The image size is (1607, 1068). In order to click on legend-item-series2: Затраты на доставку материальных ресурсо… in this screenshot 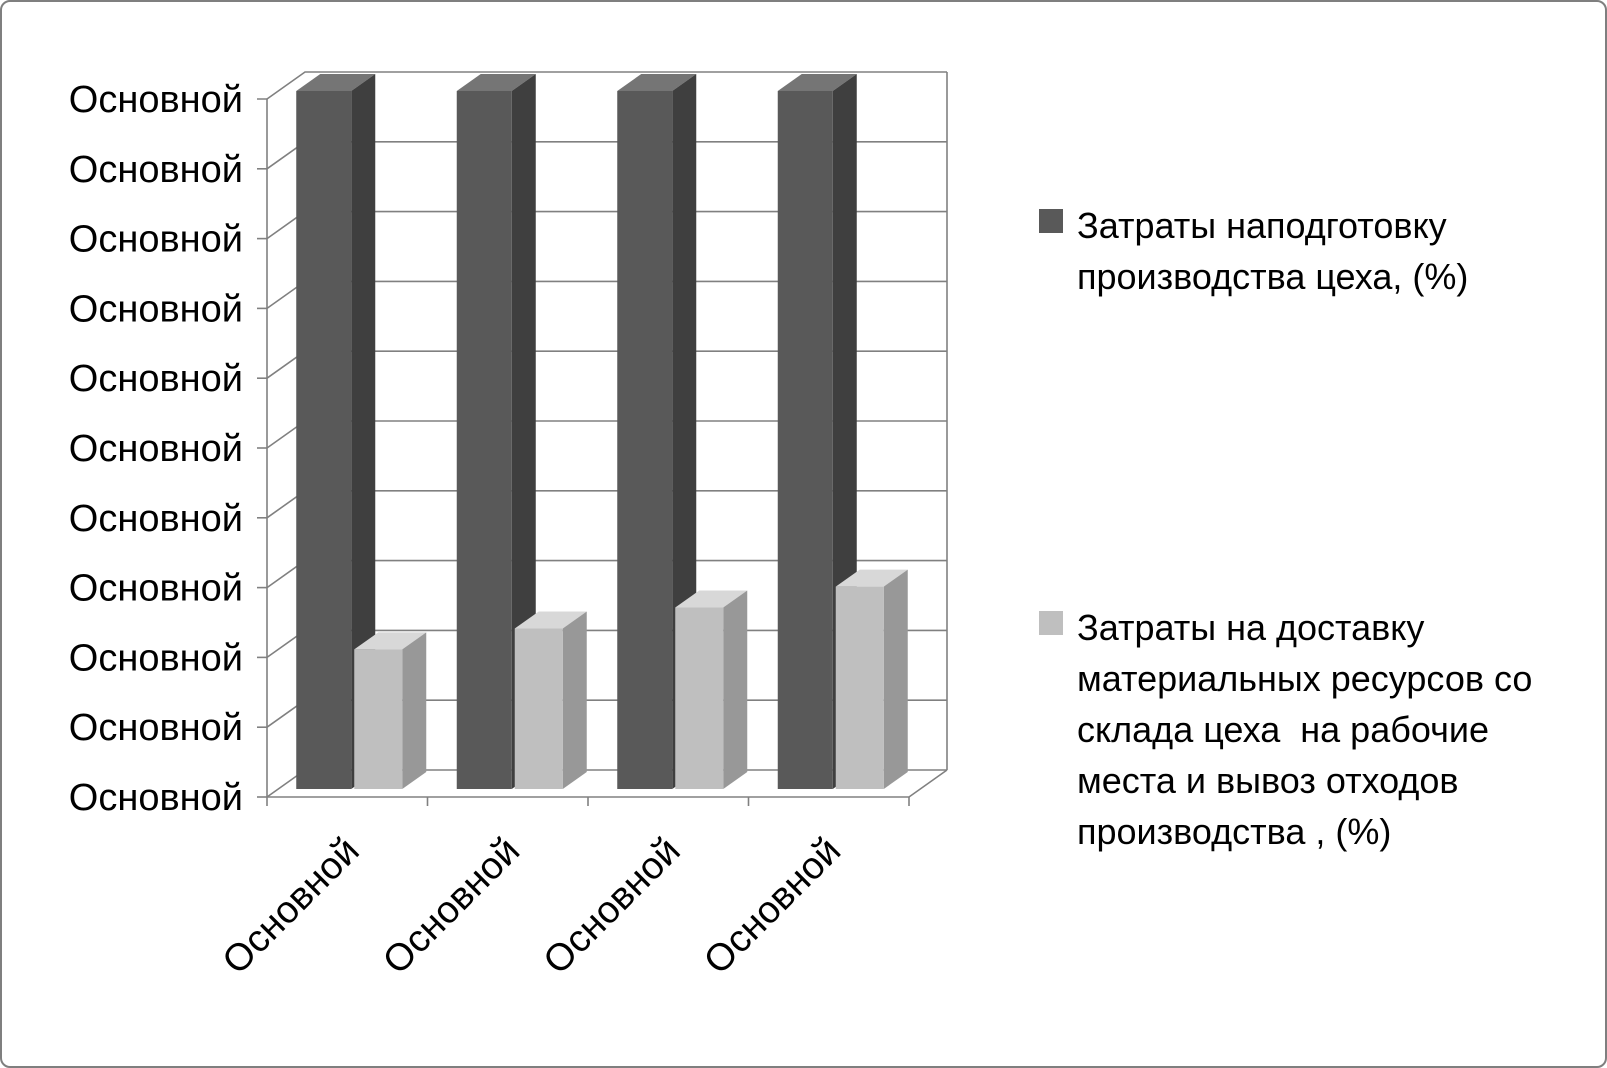, I will do `click(1319, 730)`.